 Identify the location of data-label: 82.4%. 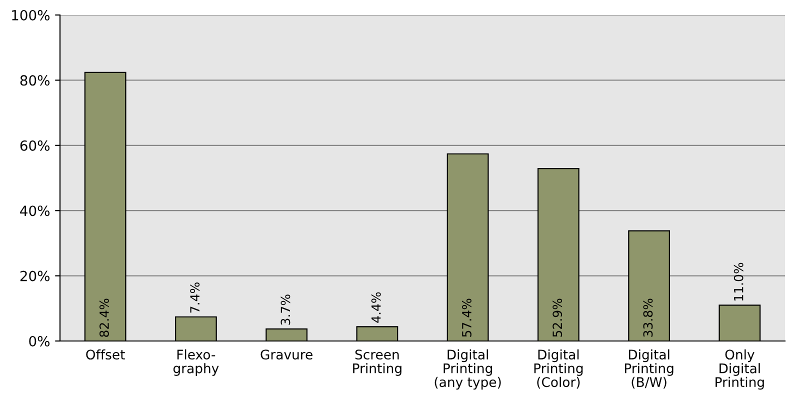
(104, 317).